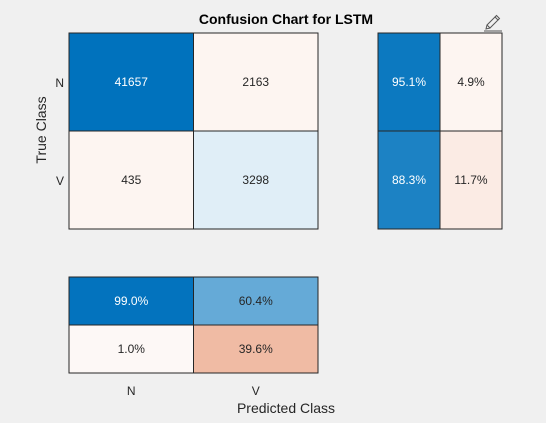  What do you see at coordinates (41, 129) in the screenshot?
I see `y-axis-label: True Class` at bounding box center [41, 129].